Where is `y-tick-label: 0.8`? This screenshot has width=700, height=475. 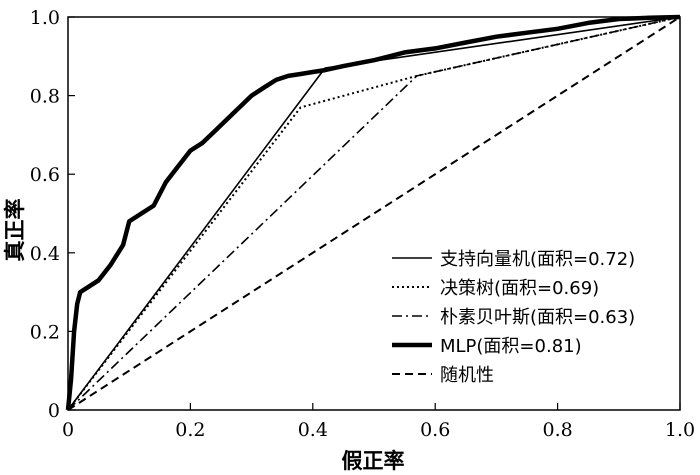 y-tick-label: 0.8 is located at coordinates (45, 97).